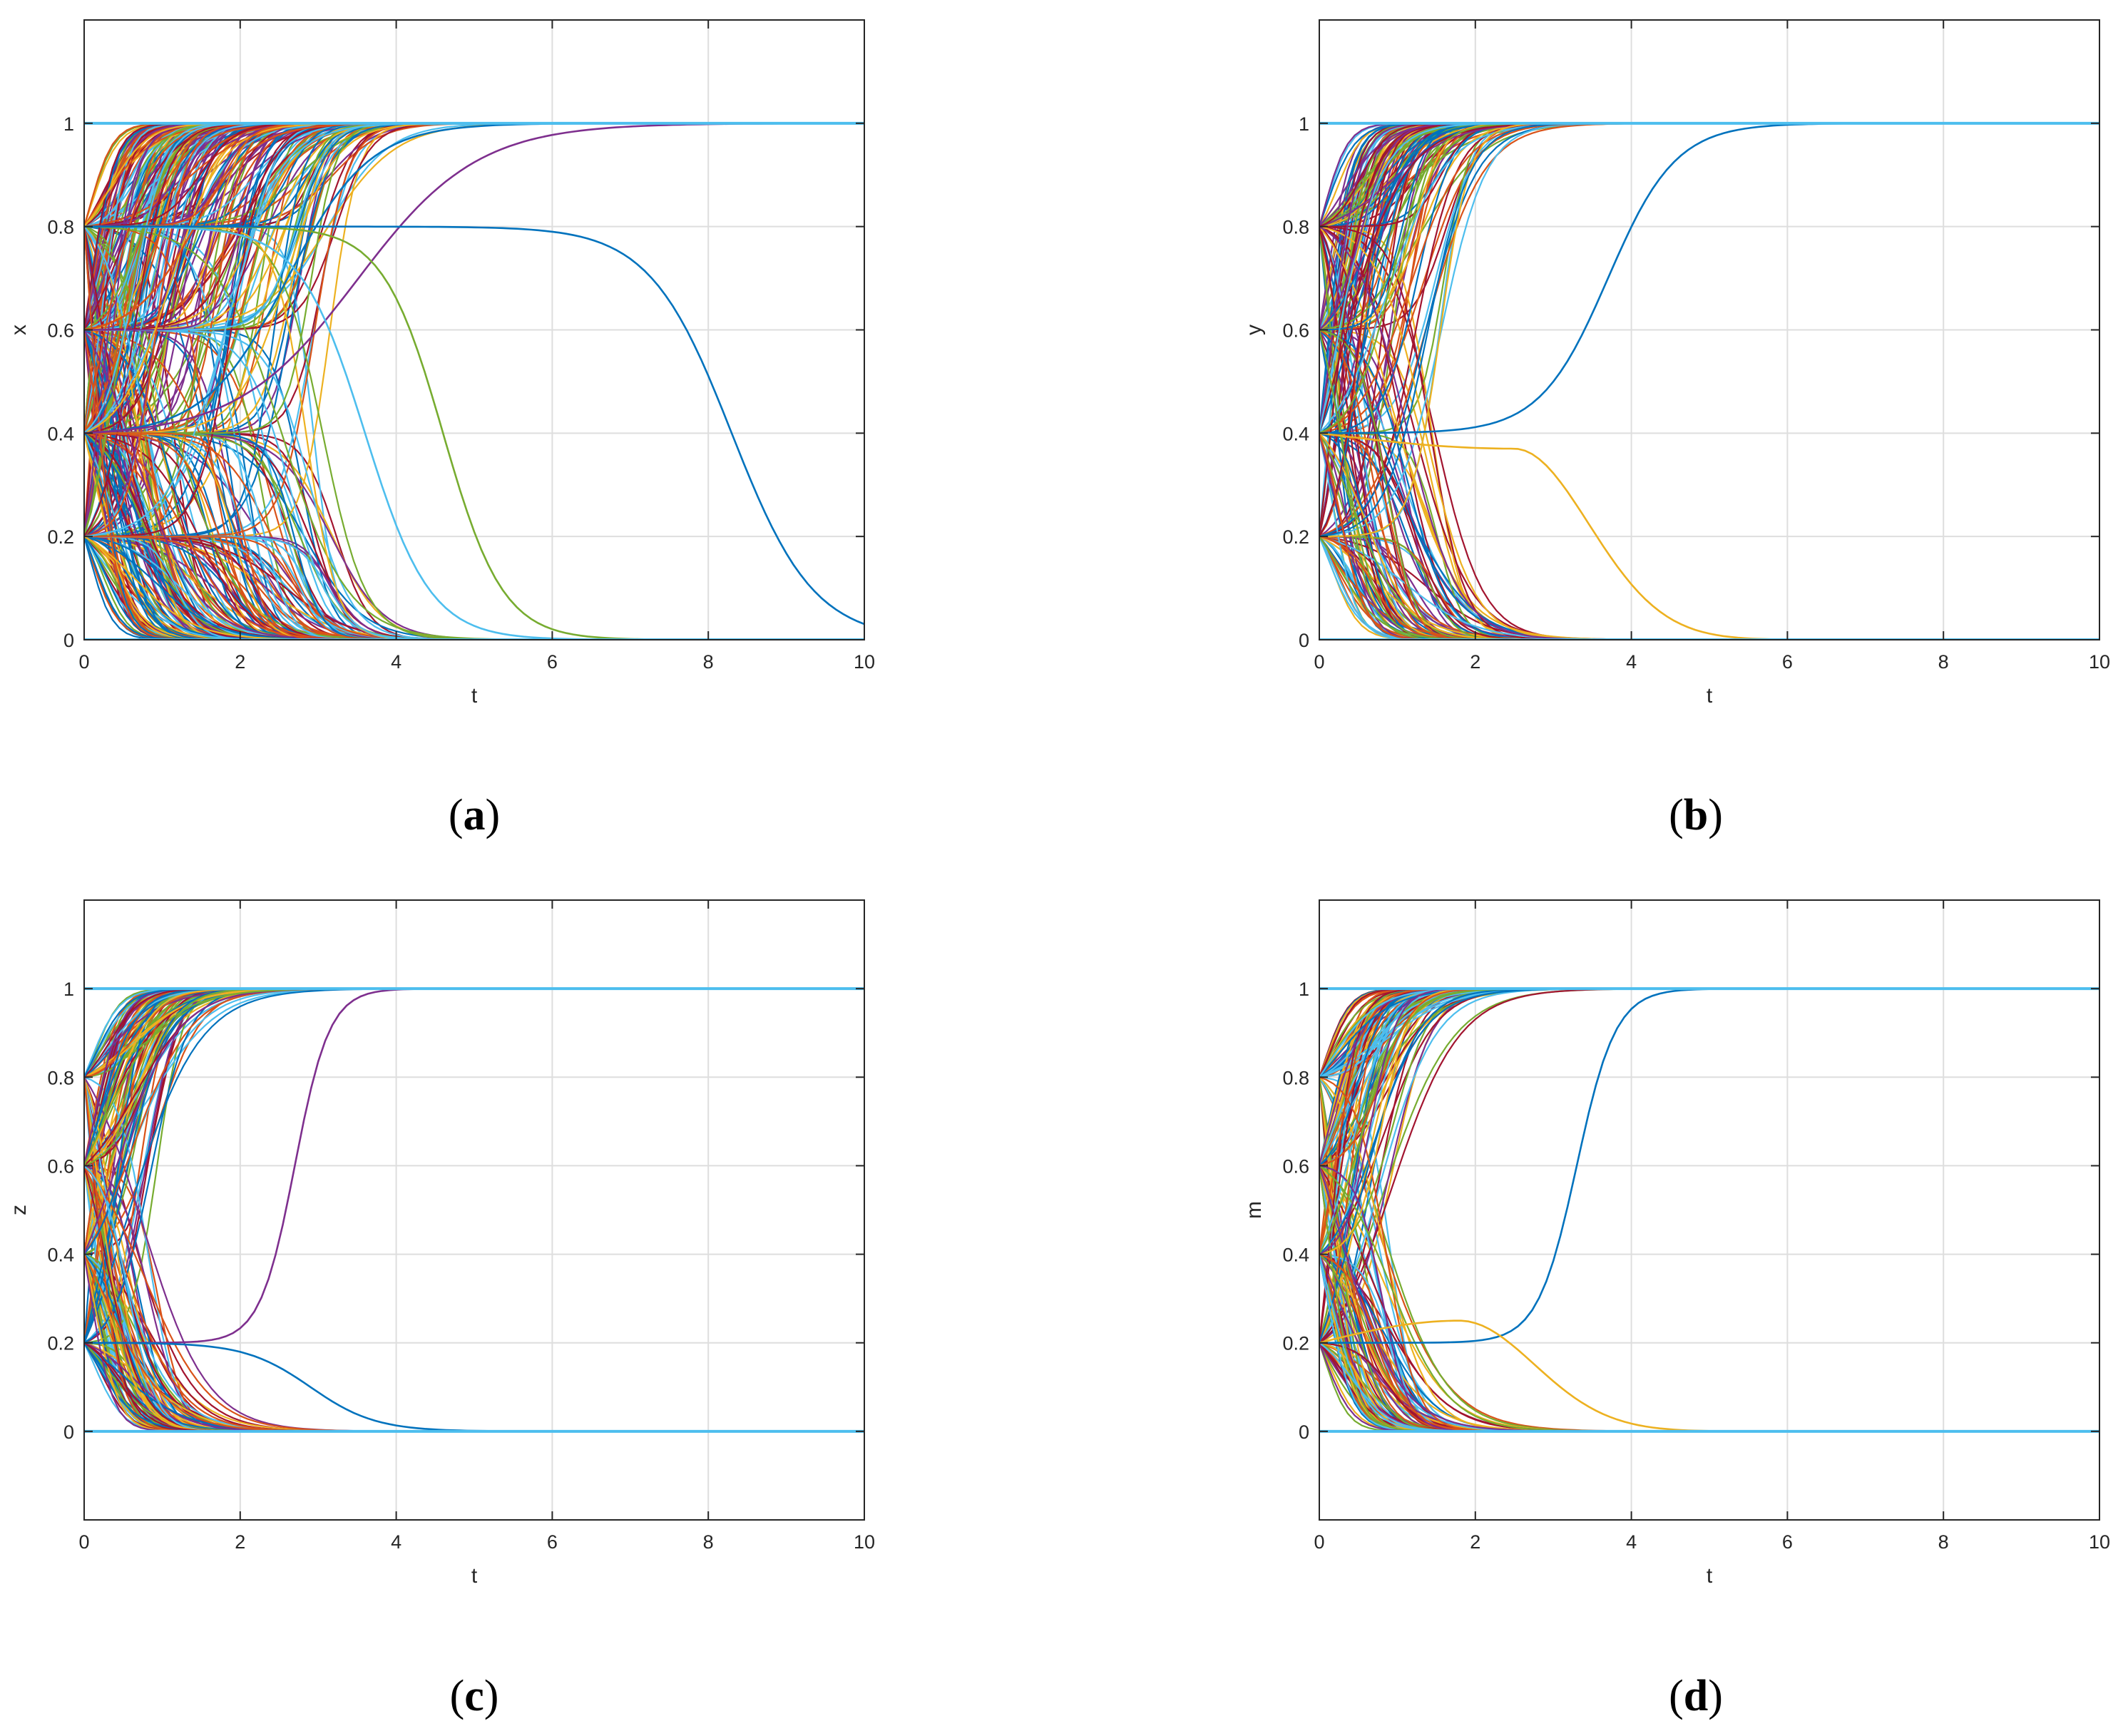  I want to click on series-hump-yellow, so click(1709, 536).